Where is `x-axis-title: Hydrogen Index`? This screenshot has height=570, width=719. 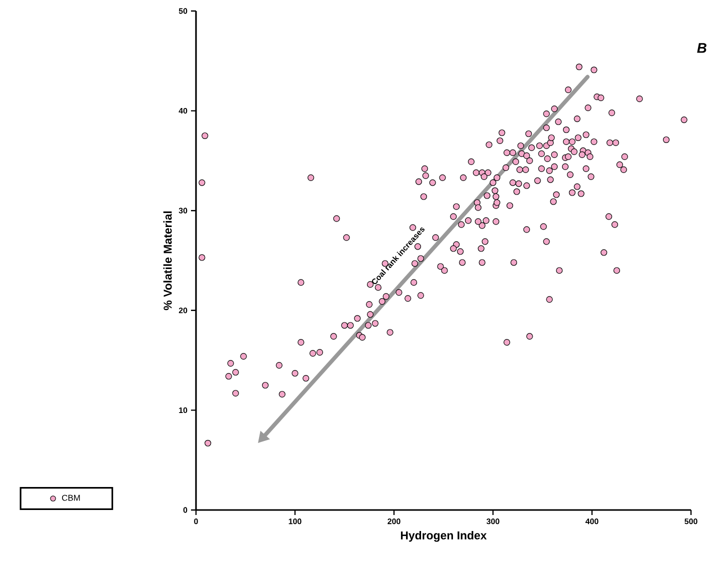
x-axis-title: Hydrogen Index is located at coordinates (443, 536).